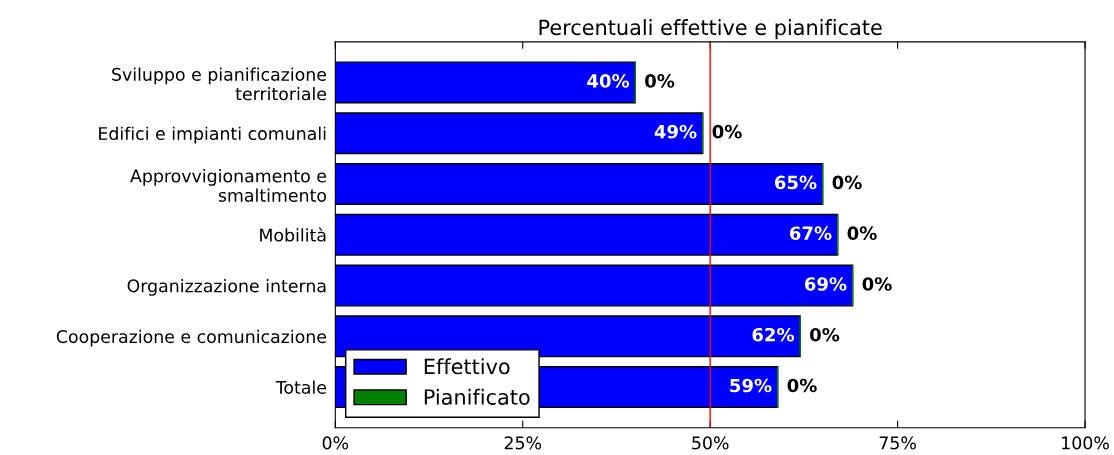  Describe the element at coordinates (335, 443) in the screenshot. I see `x-tick-label: 0%` at that location.